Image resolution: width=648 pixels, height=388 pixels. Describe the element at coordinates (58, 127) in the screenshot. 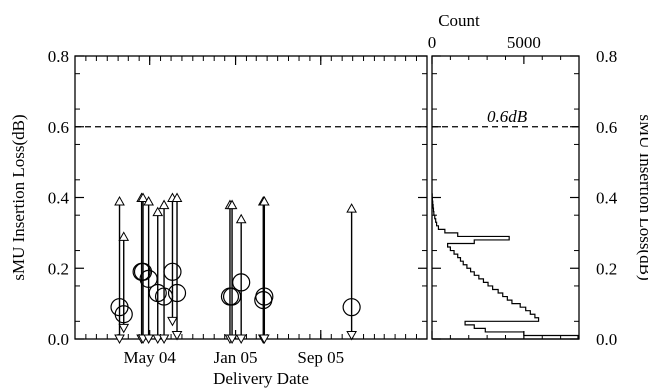

I see `y-tick-label: 0.6` at that location.